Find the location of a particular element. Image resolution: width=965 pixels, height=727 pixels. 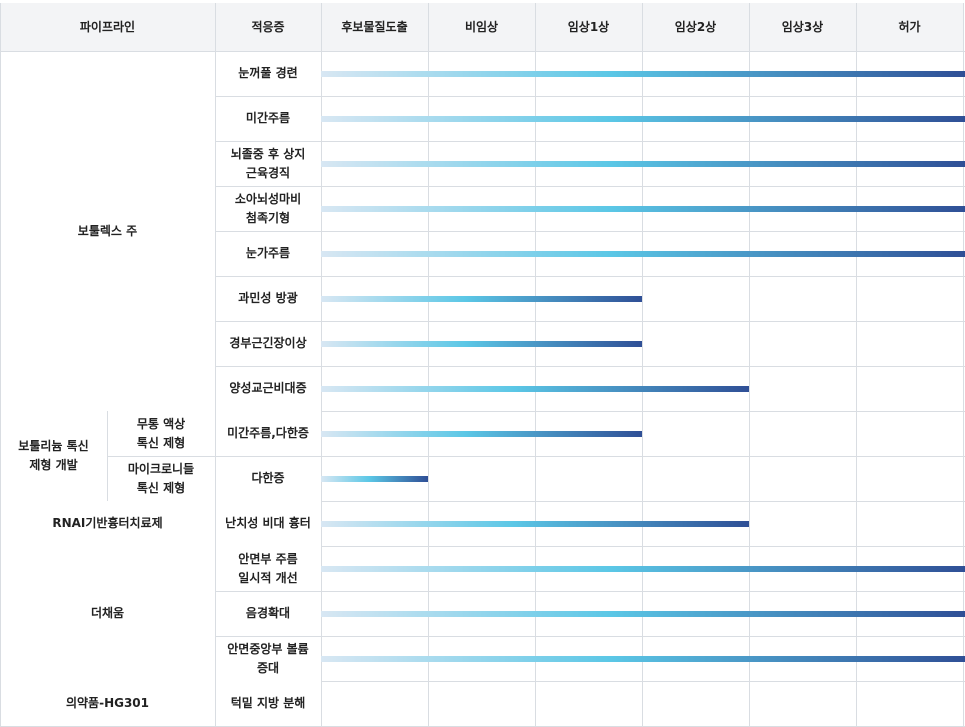

indication-cell: 과민성 방광 is located at coordinates (268, 298).